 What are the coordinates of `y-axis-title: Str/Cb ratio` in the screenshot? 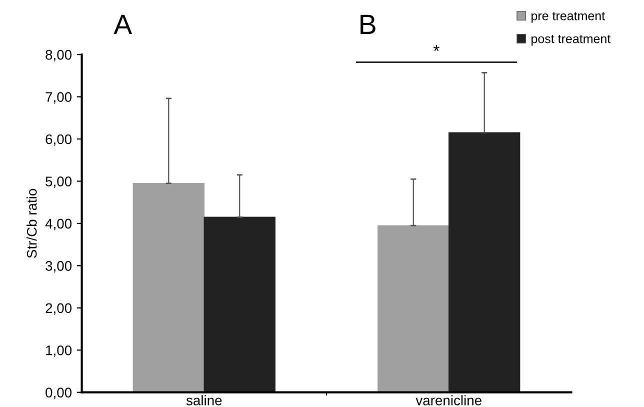 It's located at (31, 223).